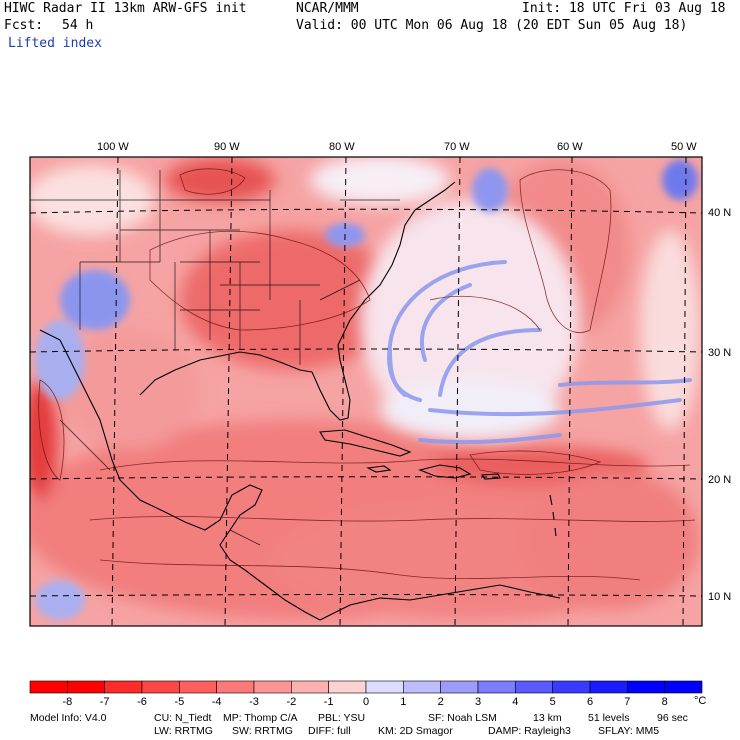  I want to click on footer-diff: DIFF: full, so click(329, 731).